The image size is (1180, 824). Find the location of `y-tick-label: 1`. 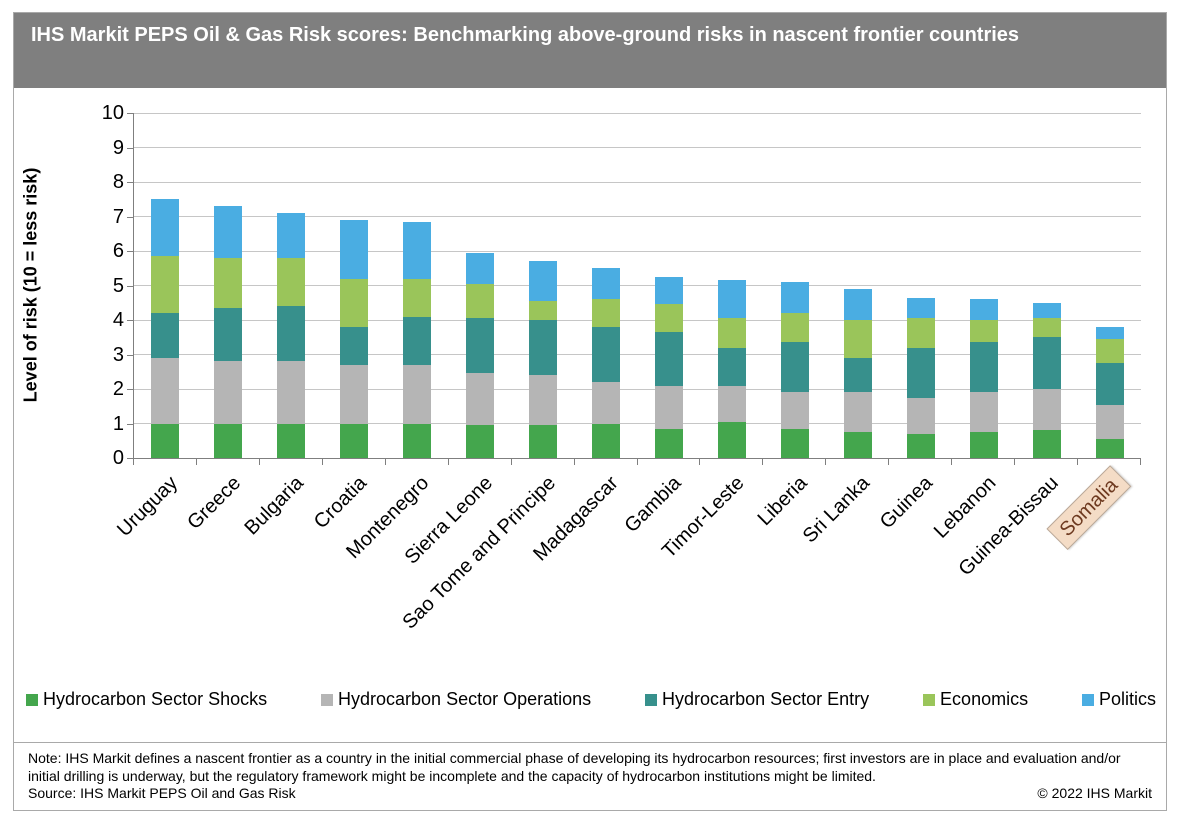

y-tick-label: 1 is located at coordinates (118, 423).